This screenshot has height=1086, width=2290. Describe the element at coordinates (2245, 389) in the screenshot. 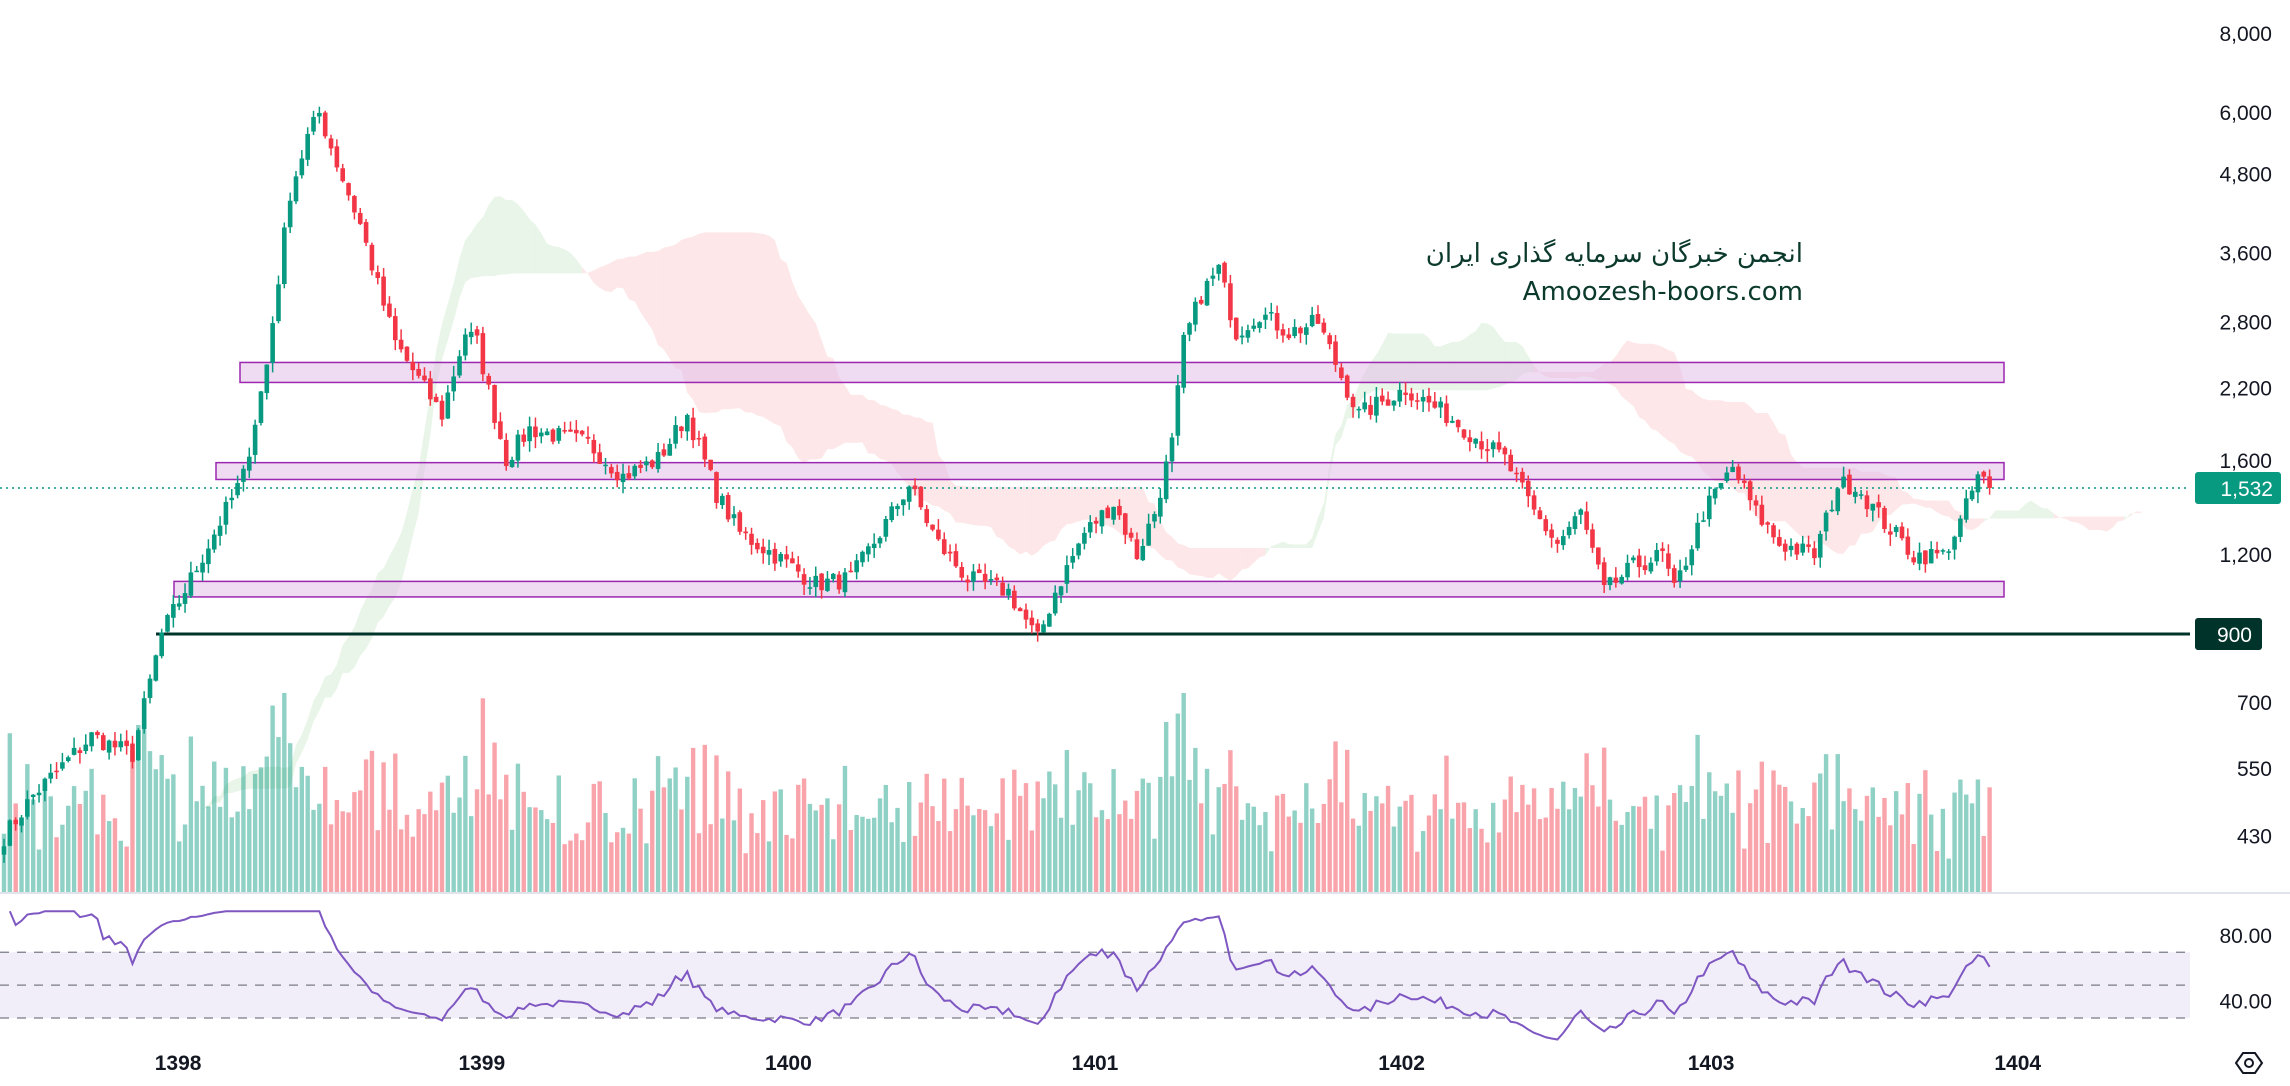

I see `price-tick-label: 2,200` at that location.